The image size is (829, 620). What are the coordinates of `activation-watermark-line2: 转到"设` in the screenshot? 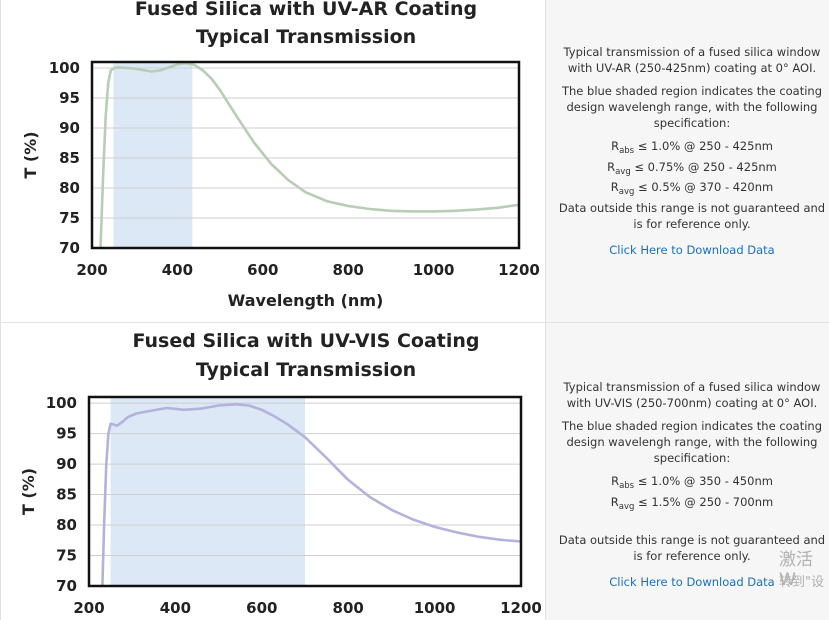 It's located at (801, 582).